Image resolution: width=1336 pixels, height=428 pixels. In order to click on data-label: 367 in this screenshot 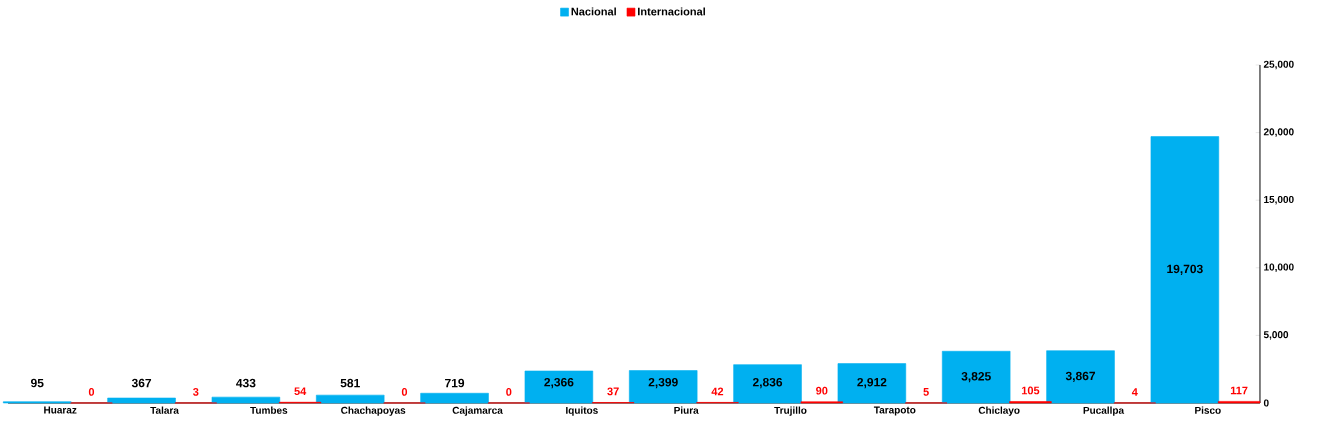, I will do `click(141, 383)`.